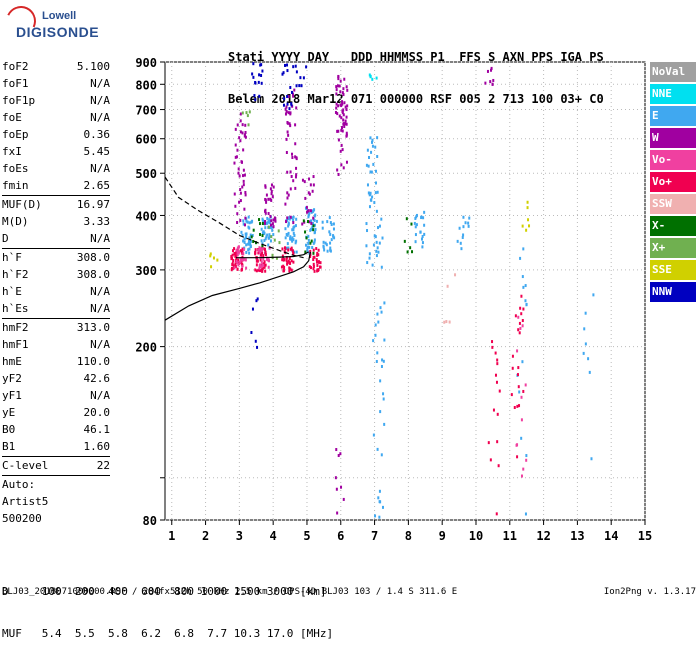 This screenshot has width=700, height=655. What do you see at coordinates (56, 66) in the screenshot?
I see `param-row: foF2 5.100` at bounding box center [56, 66].